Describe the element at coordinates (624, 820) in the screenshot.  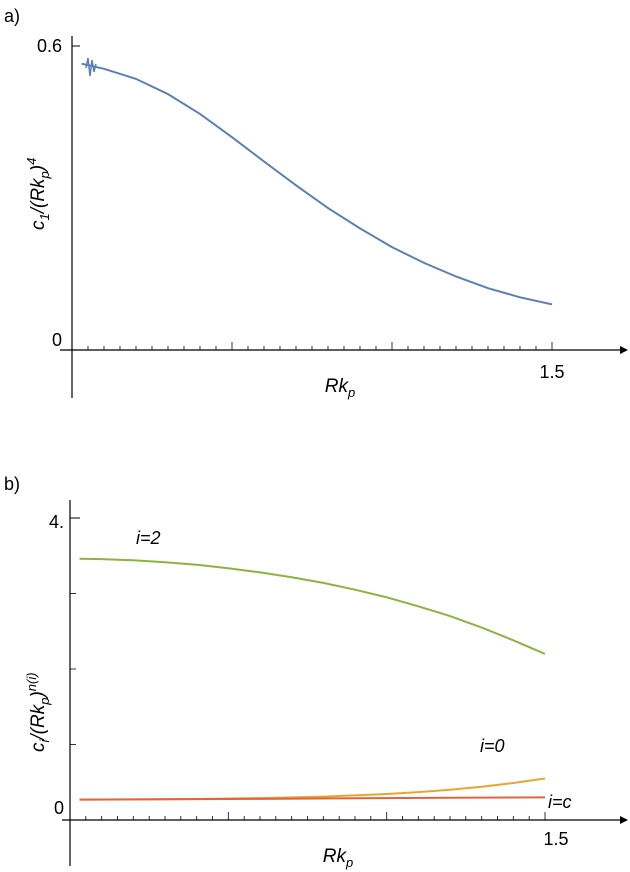
I see `panel-b-x-arrow` at that location.